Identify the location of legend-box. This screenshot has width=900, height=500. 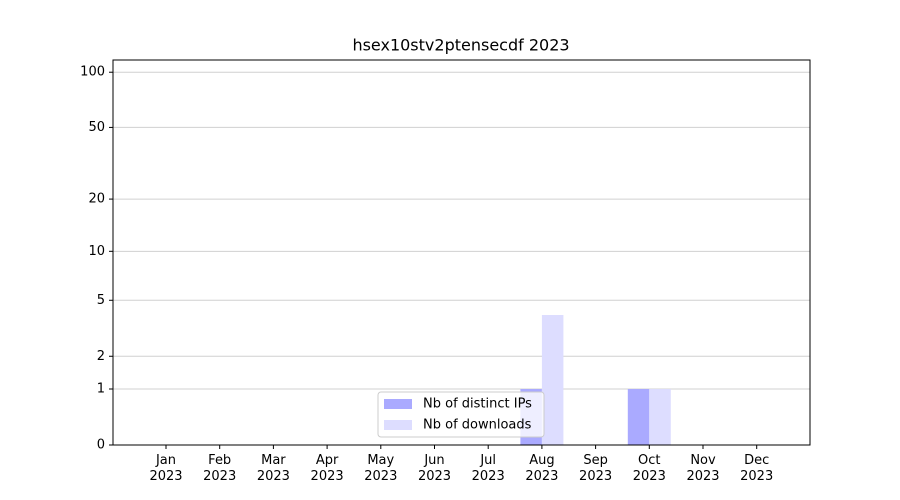
(461, 414).